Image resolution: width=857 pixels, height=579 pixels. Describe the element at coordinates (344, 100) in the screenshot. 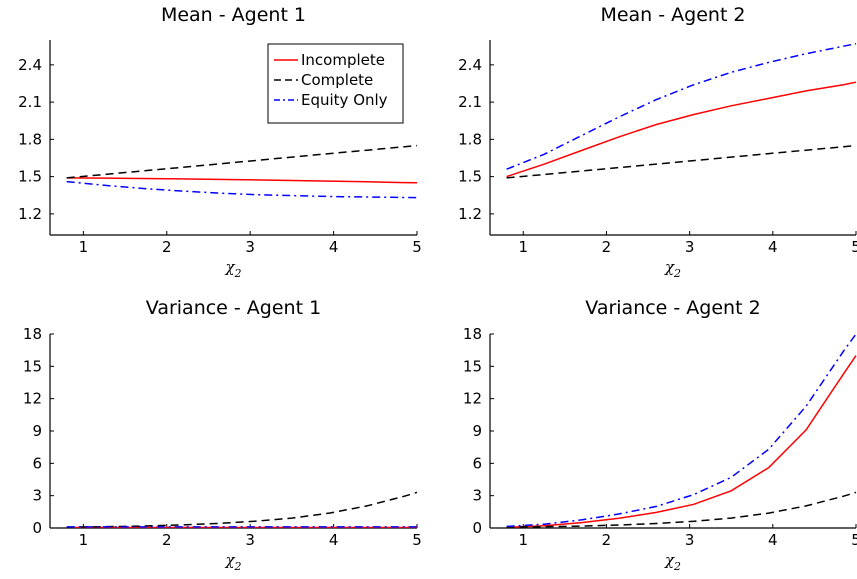

I see `legend-entry: Equity Only` at that location.